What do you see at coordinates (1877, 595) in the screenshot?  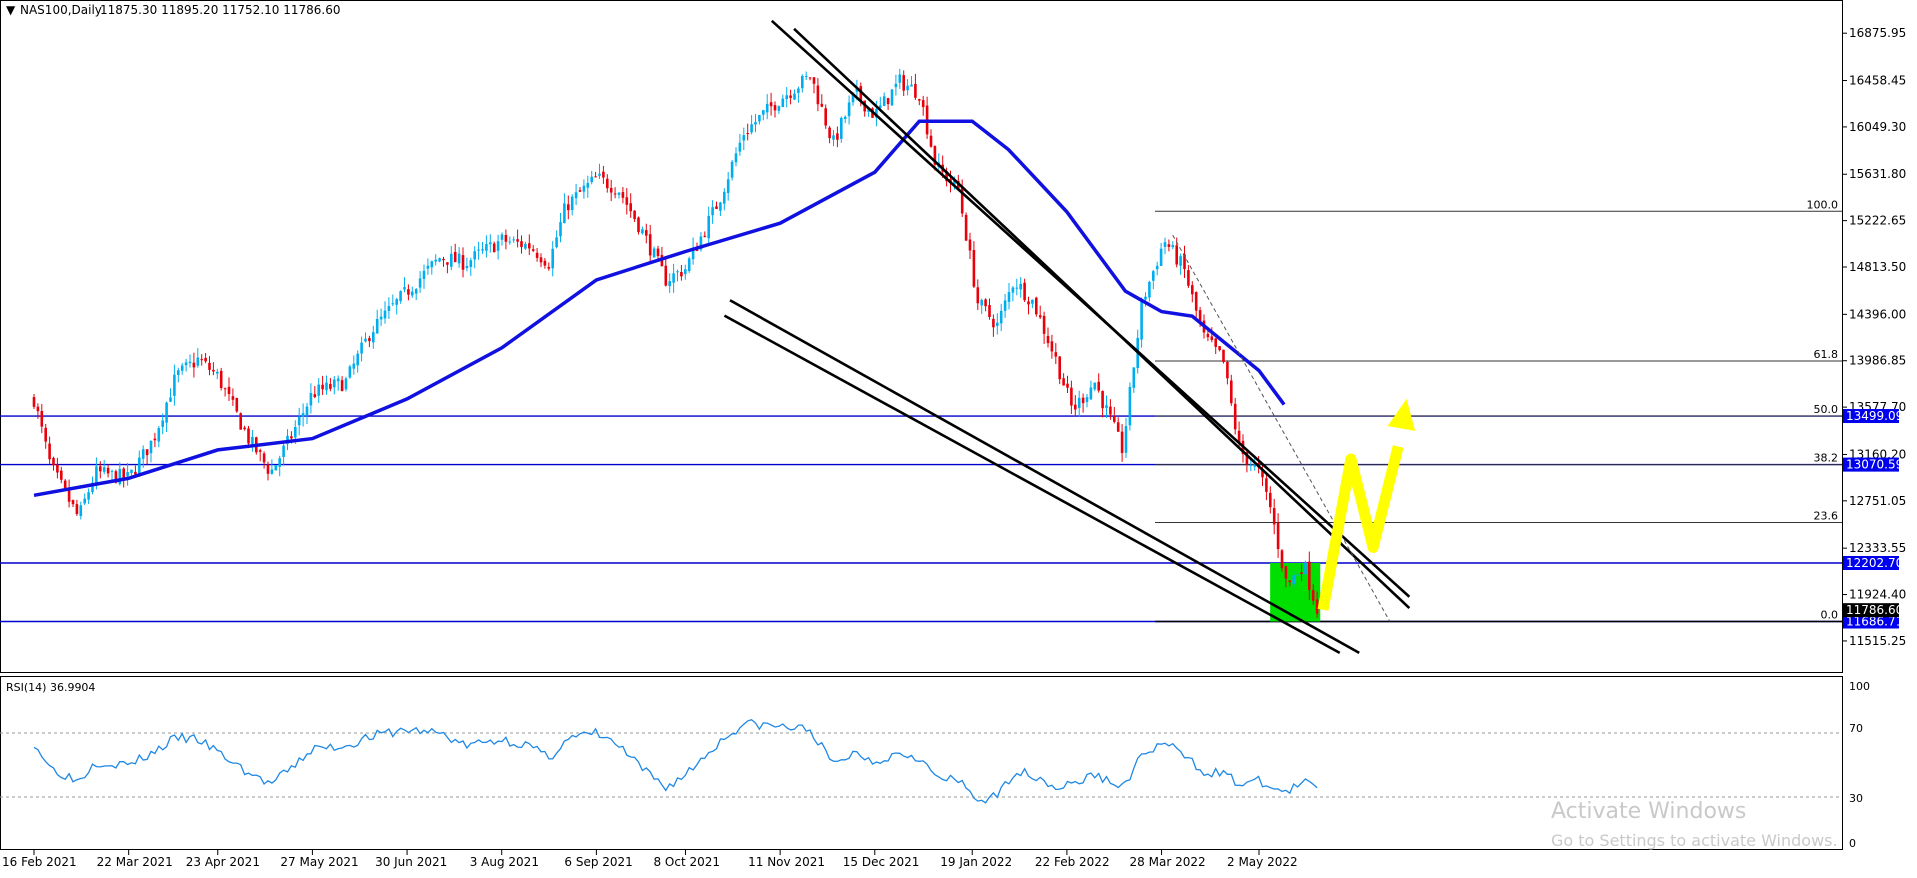 I see `price-tick-label: 11924.40` at bounding box center [1877, 595].